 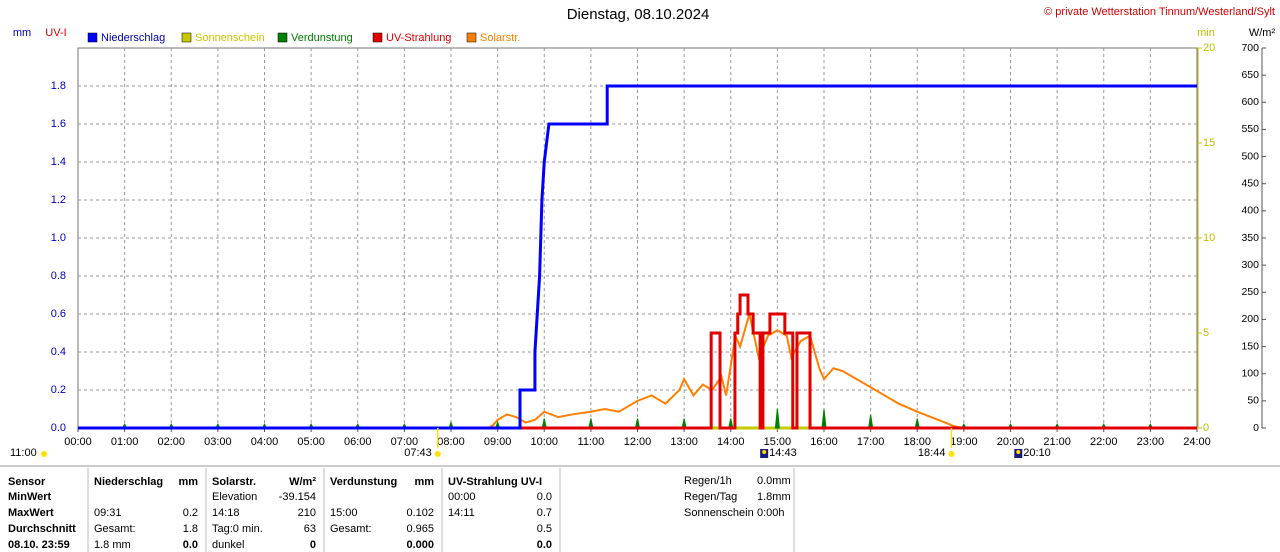 What do you see at coordinates (234, 497) in the screenshot?
I see `table-cell: Elevation` at bounding box center [234, 497].